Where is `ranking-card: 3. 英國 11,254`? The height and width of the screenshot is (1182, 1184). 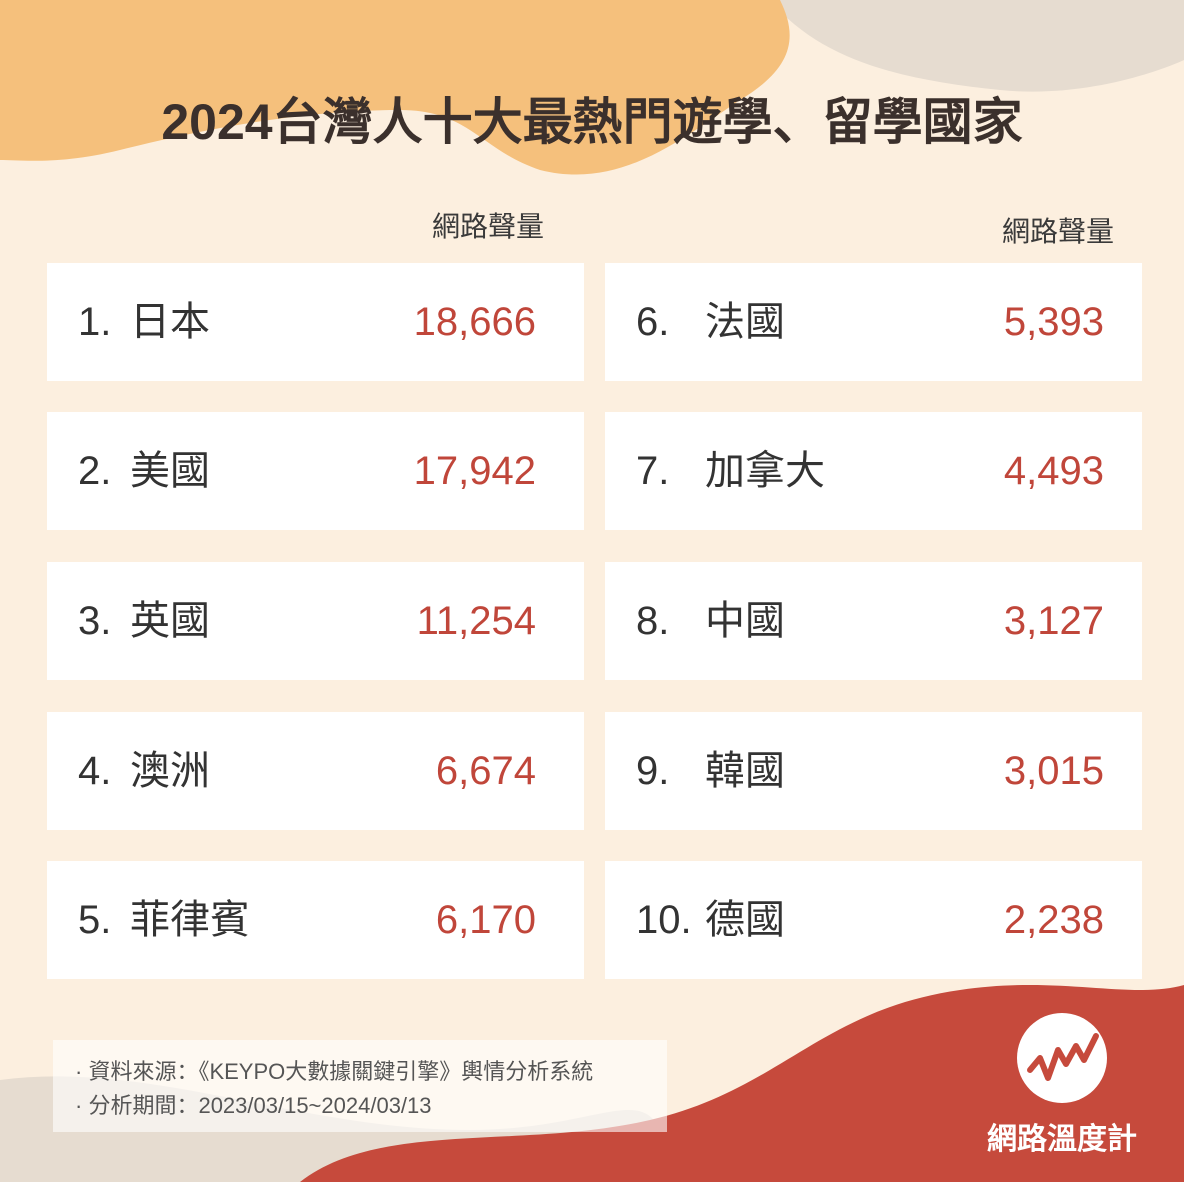 ranking-card: 3. 英國 11,254 is located at coordinates (315, 621).